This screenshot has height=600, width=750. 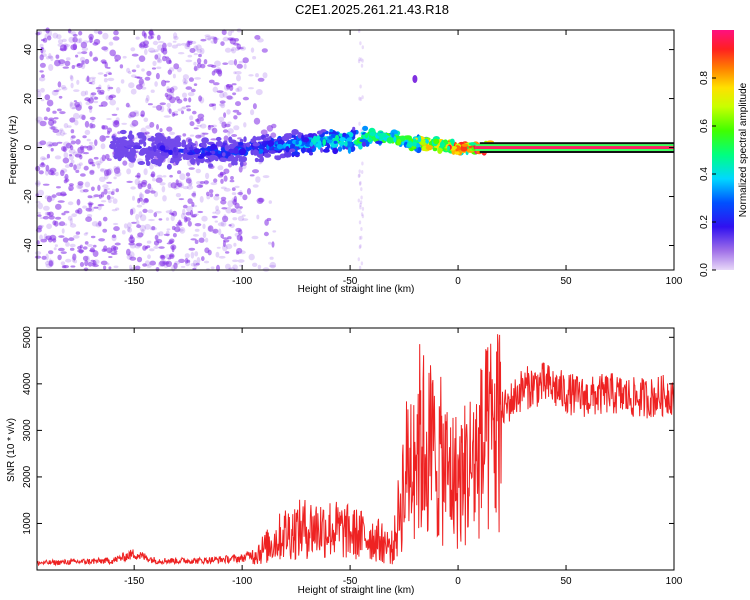 I want to click on colorbar-gradient, so click(x=723, y=150).